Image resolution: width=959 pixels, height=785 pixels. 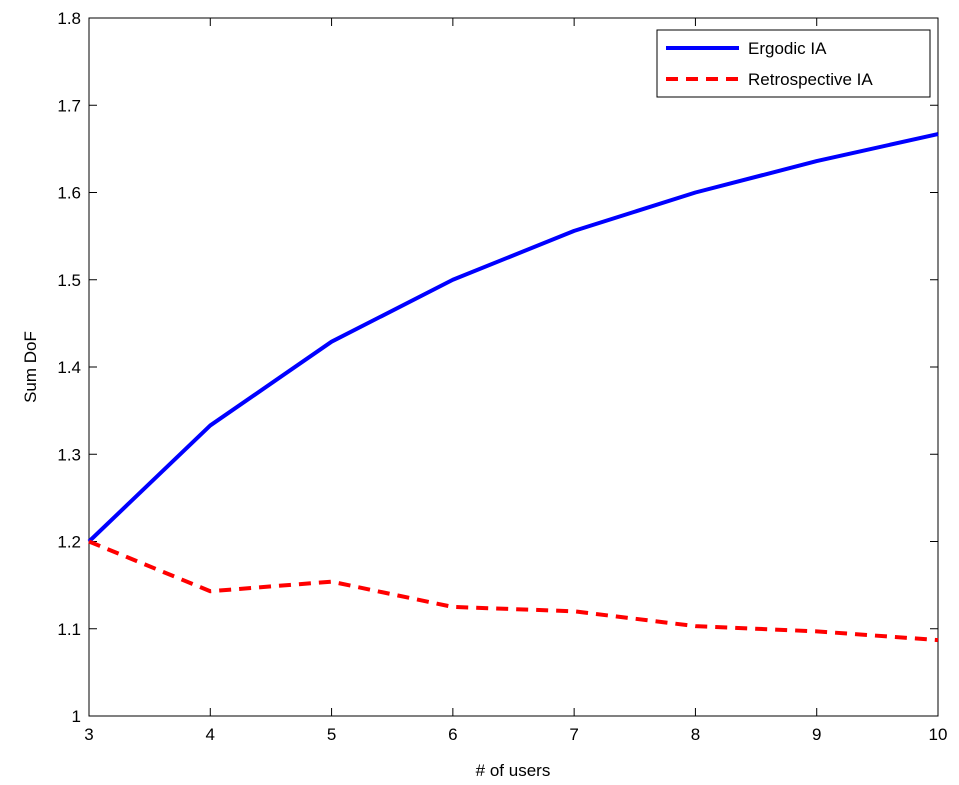 What do you see at coordinates (69, 629) in the screenshot?
I see `y-tick-label: 1.1` at bounding box center [69, 629].